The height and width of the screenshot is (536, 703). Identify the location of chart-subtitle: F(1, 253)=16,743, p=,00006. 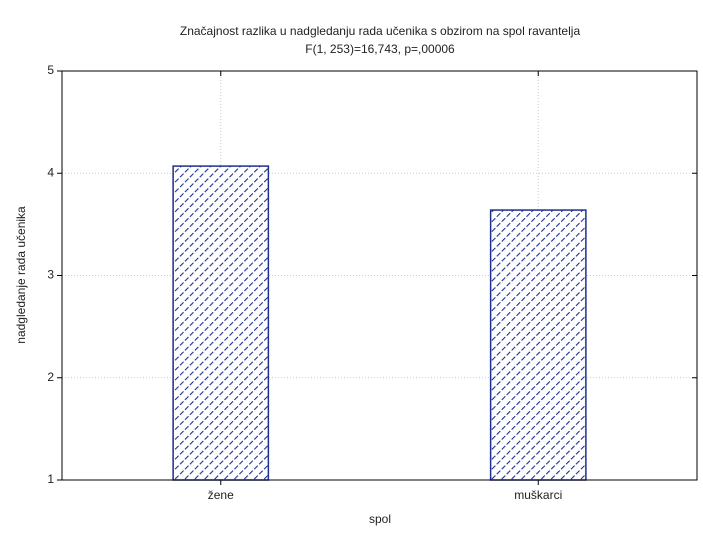
(380, 49).